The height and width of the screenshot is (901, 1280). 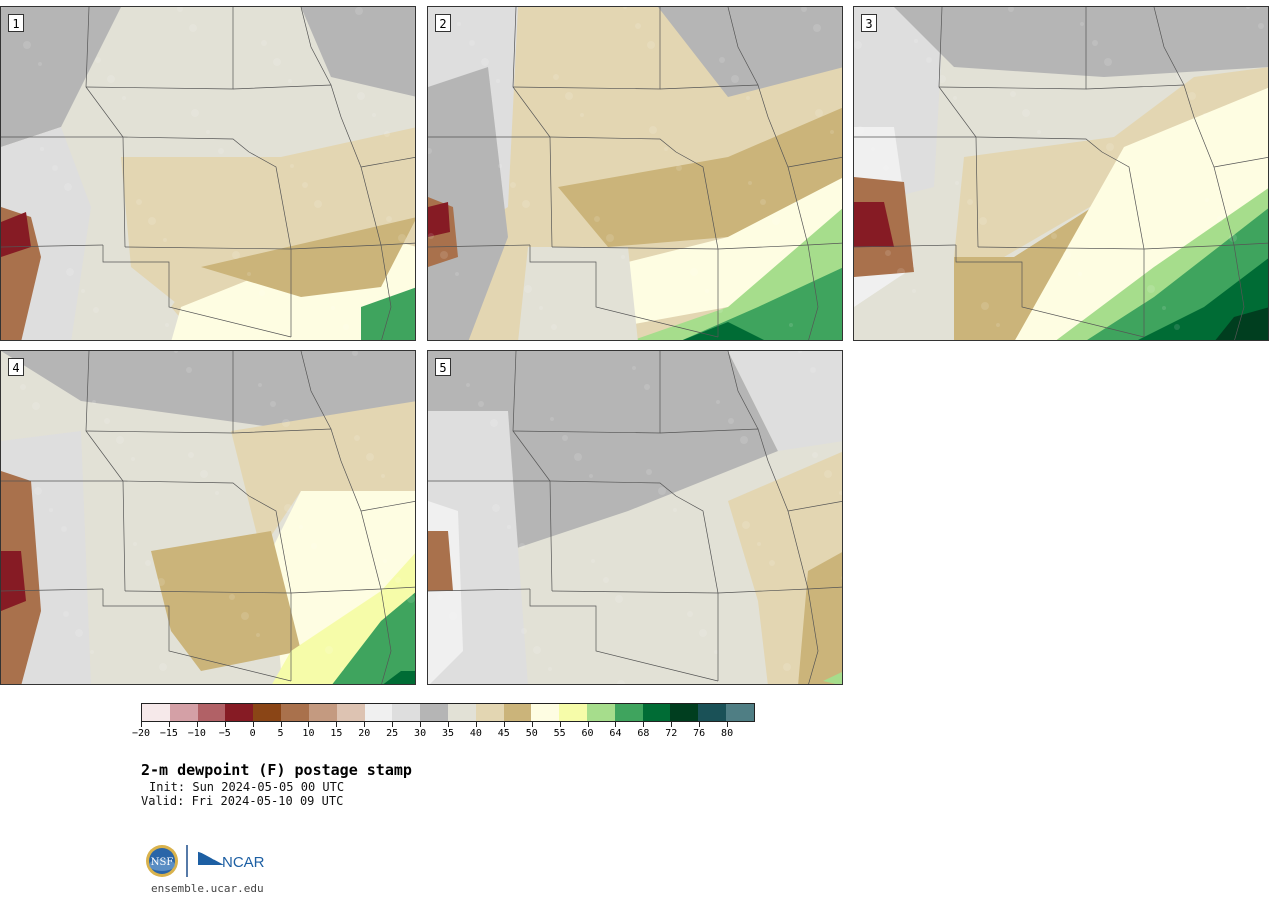 What do you see at coordinates (635, 517) in the screenshot?
I see `member-panel: 5` at bounding box center [635, 517].